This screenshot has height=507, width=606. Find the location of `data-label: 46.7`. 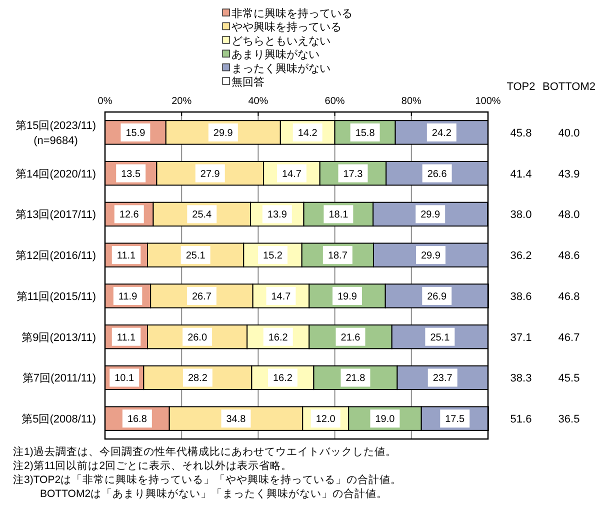

data-label: 46.7 is located at coordinates (569, 338).